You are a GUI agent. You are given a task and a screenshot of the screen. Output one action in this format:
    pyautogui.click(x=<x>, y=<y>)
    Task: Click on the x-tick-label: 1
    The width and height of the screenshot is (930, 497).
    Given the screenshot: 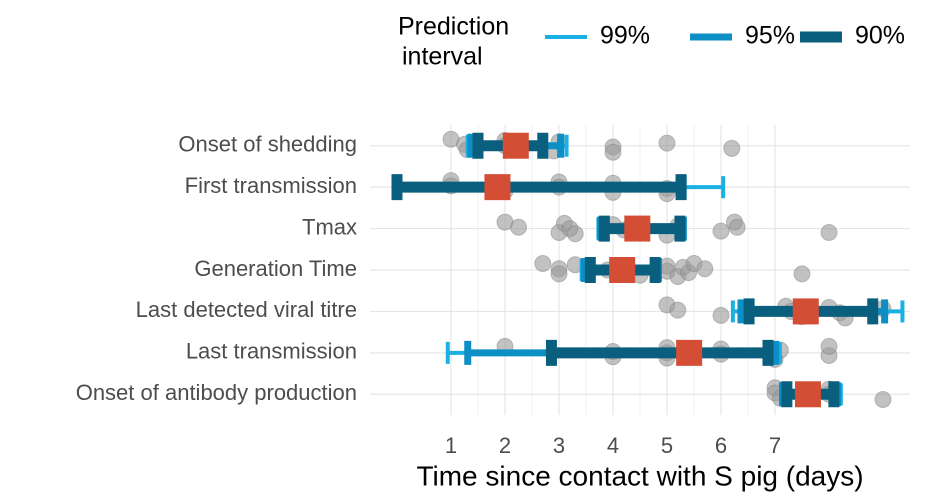 What is the action you would take?
    pyautogui.click(x=451, y=445)
    